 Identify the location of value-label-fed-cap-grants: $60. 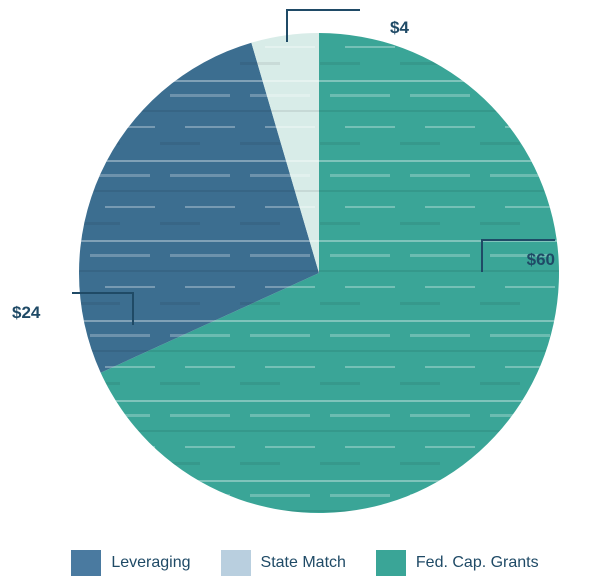
(541, 259).